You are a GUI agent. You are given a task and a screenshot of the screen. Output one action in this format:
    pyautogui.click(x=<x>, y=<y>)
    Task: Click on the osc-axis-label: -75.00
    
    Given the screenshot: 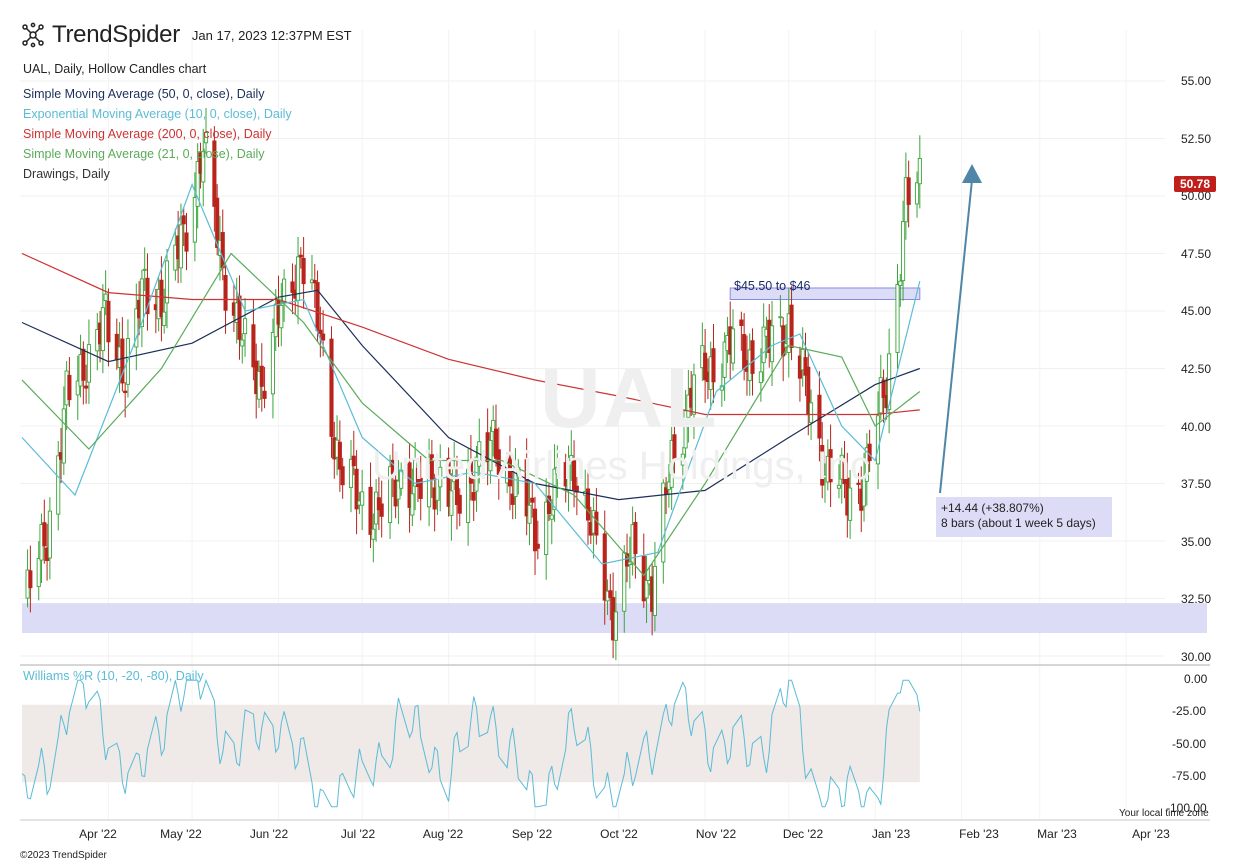 What is the action you would take?
    pyautogui.click(x=1189, y=776)
    